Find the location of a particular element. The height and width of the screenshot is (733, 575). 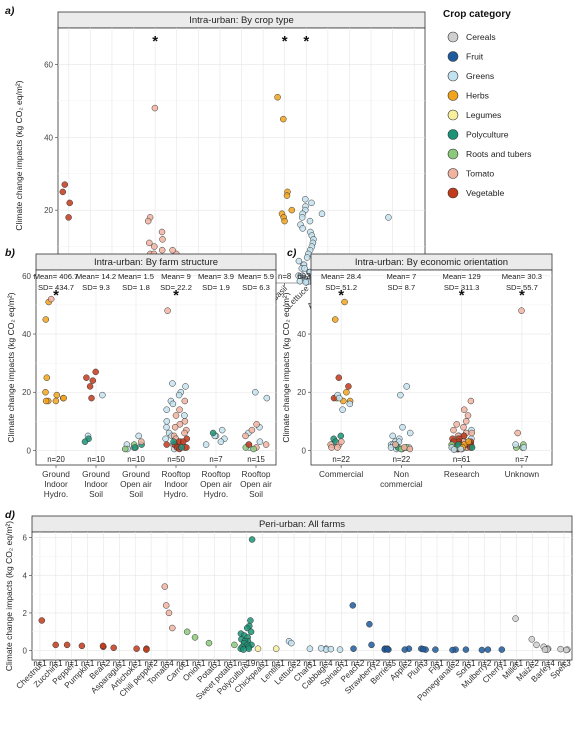

legend-label-polyculture: Polyculture is located at coordinates (487, 135).